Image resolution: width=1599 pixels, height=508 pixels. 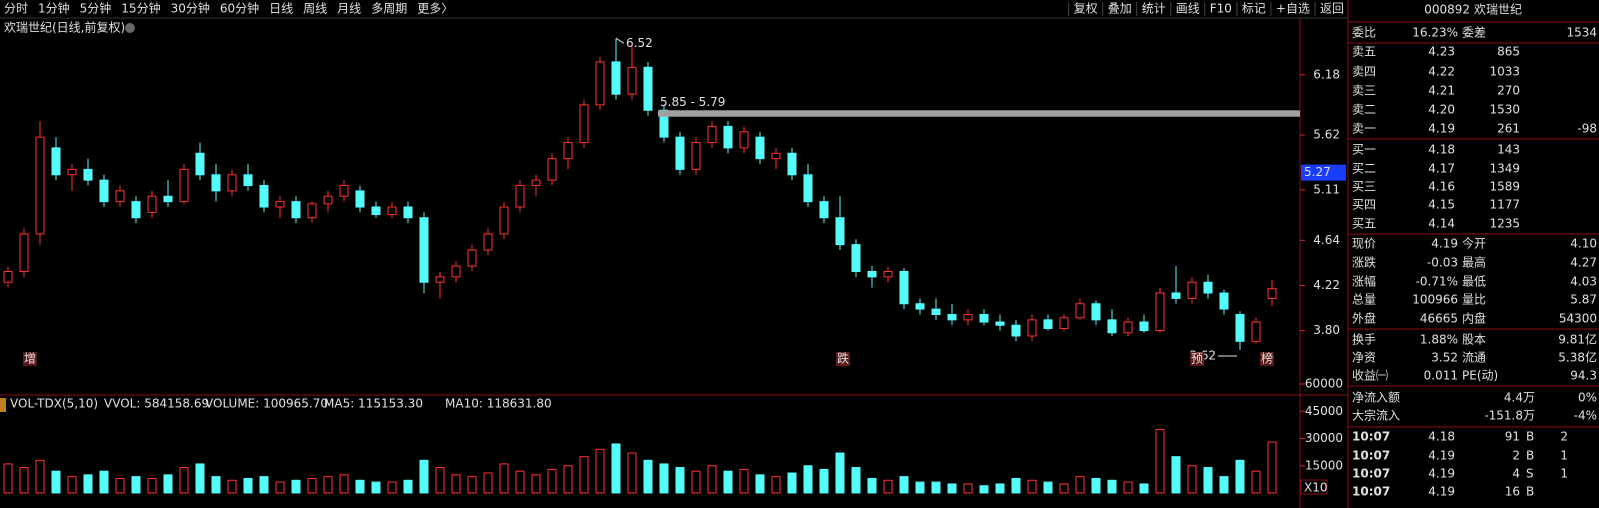 What do you see at coordinates (1508, 52) in the screenshot?
I see `book-volume: 865` at bounding box center [1508, 52].